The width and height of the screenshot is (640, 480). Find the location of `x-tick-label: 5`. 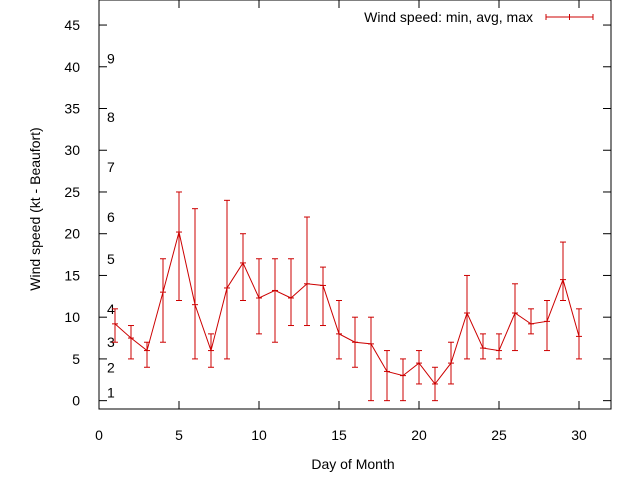

x-tick-label: 5 is located at coordinates (179, 435).